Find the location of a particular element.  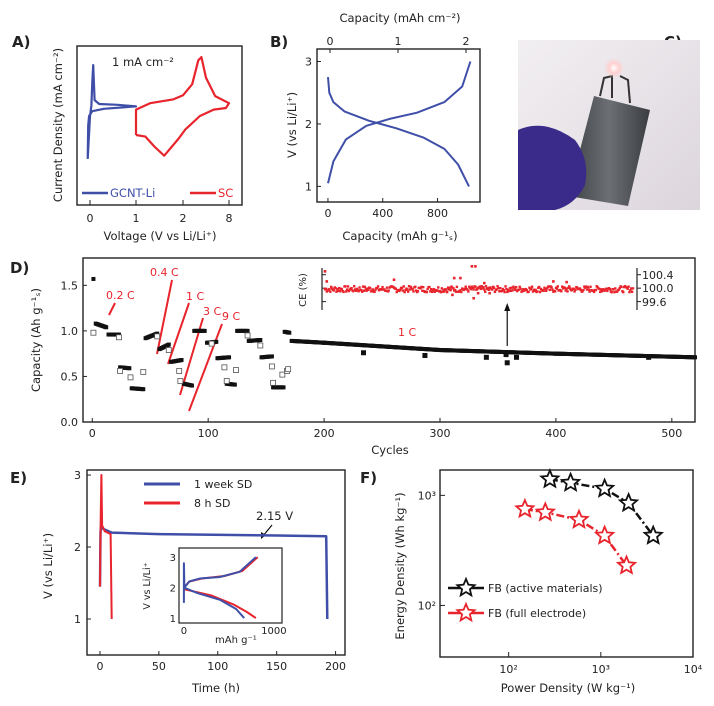

d-inset-ylabel: CE (%) is located at coordinates (303, 290).